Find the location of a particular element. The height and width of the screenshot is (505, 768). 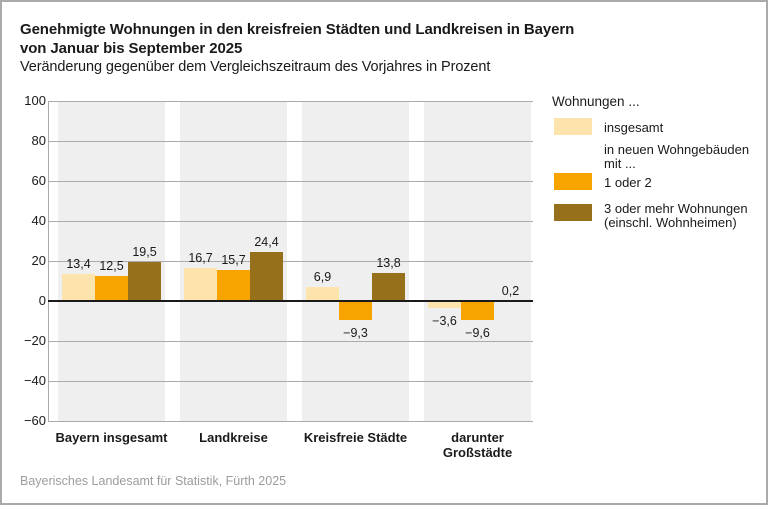

category-label-line: Bayern insgesamt is located at coordinates (111, 437).